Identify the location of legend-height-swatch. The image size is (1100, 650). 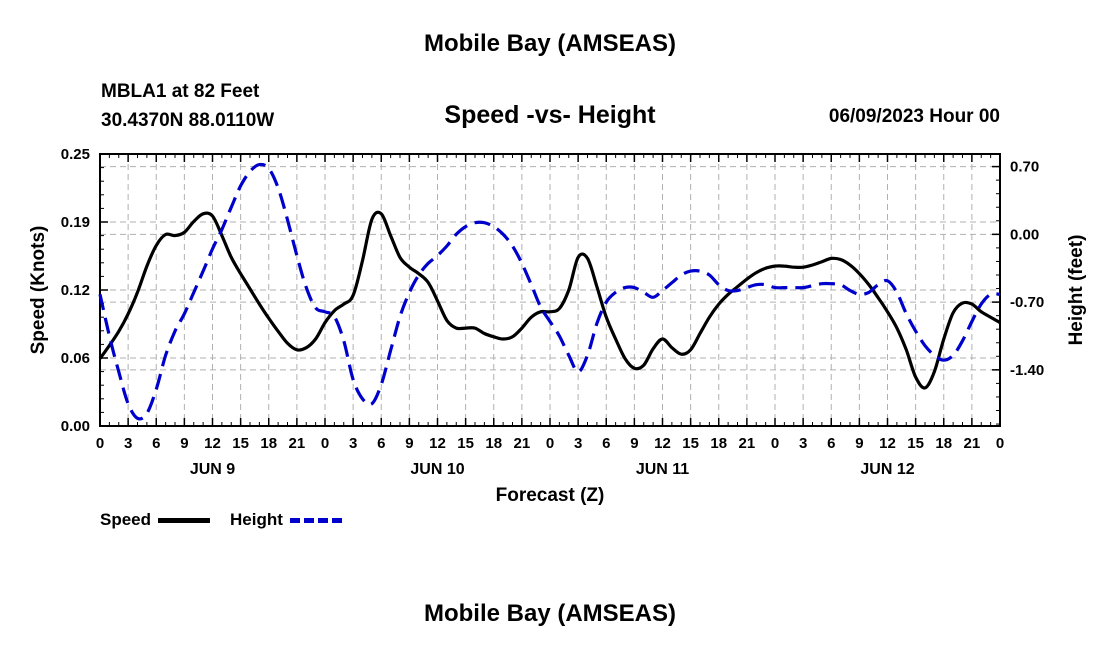
(315, 521).